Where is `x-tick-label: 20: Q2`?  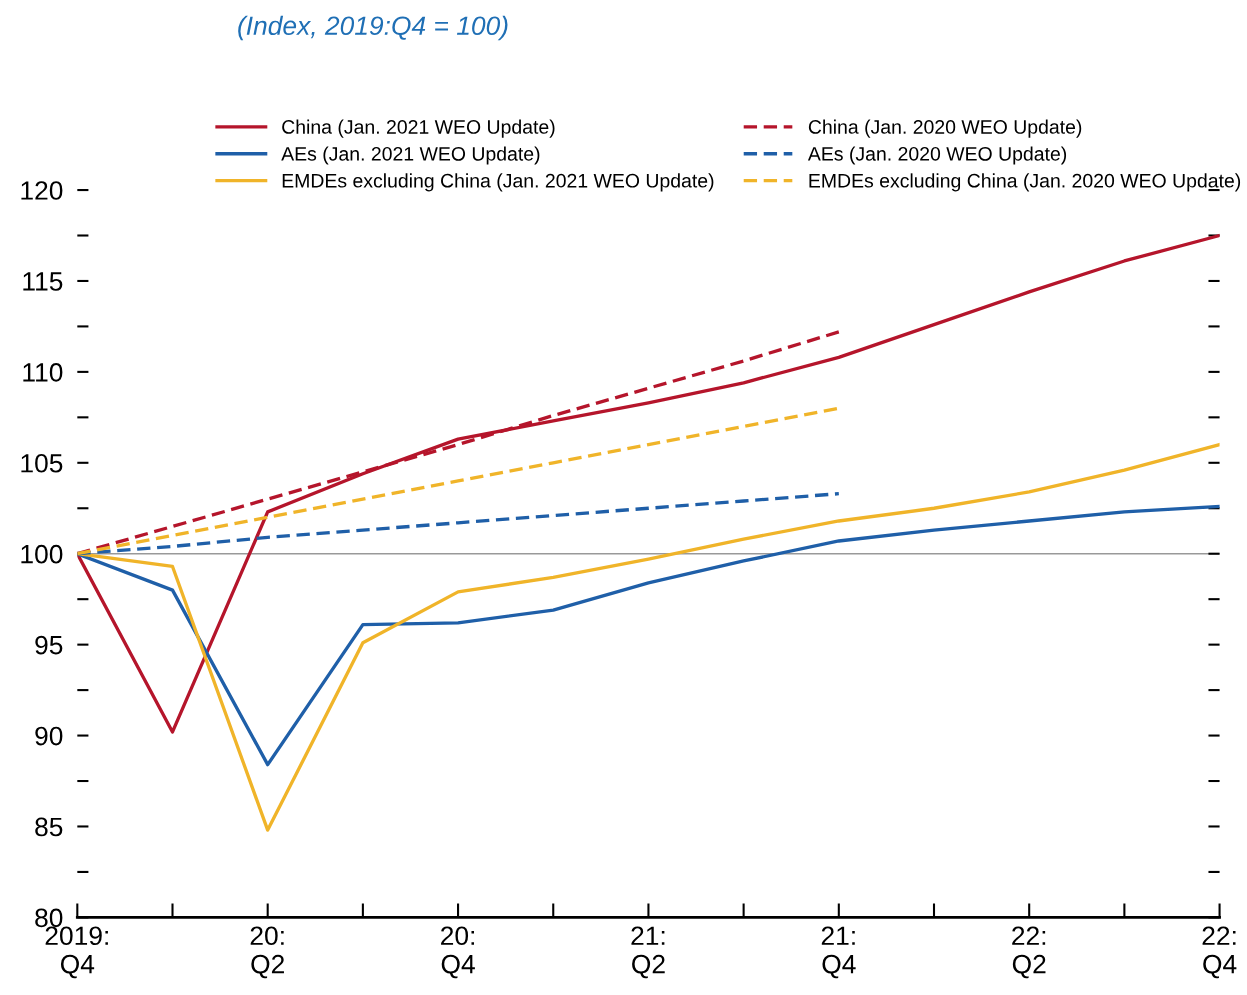 x-tick-label: 20: Q2 is located at coordinates (267, 952).